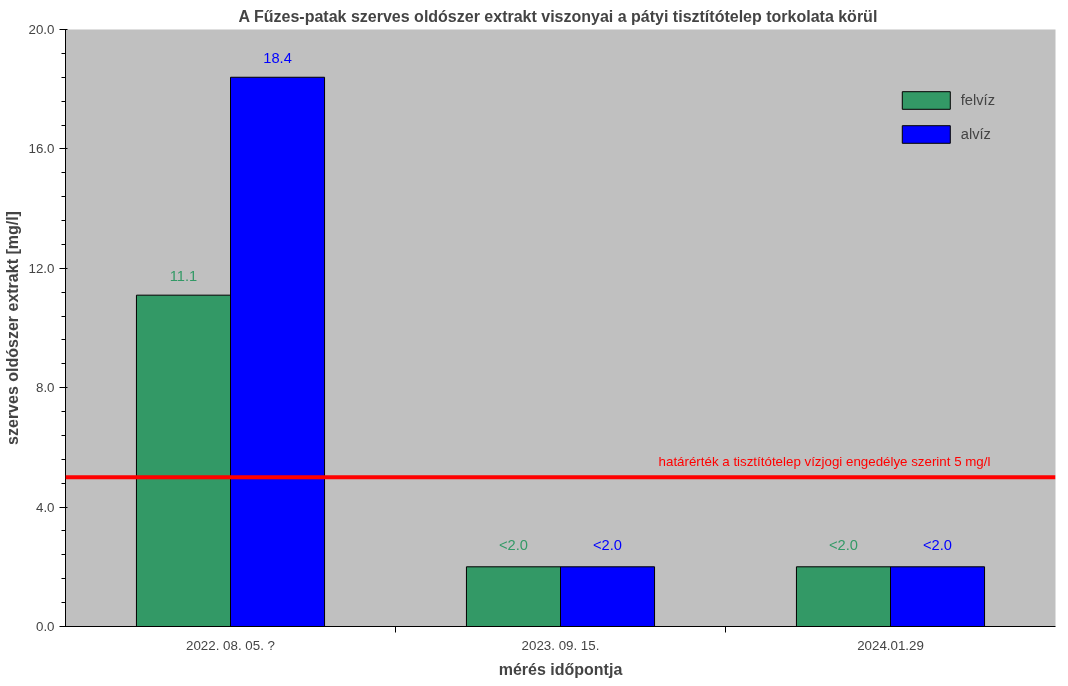  I want to click on y-tick-label: 20.0, so click(41, 29).